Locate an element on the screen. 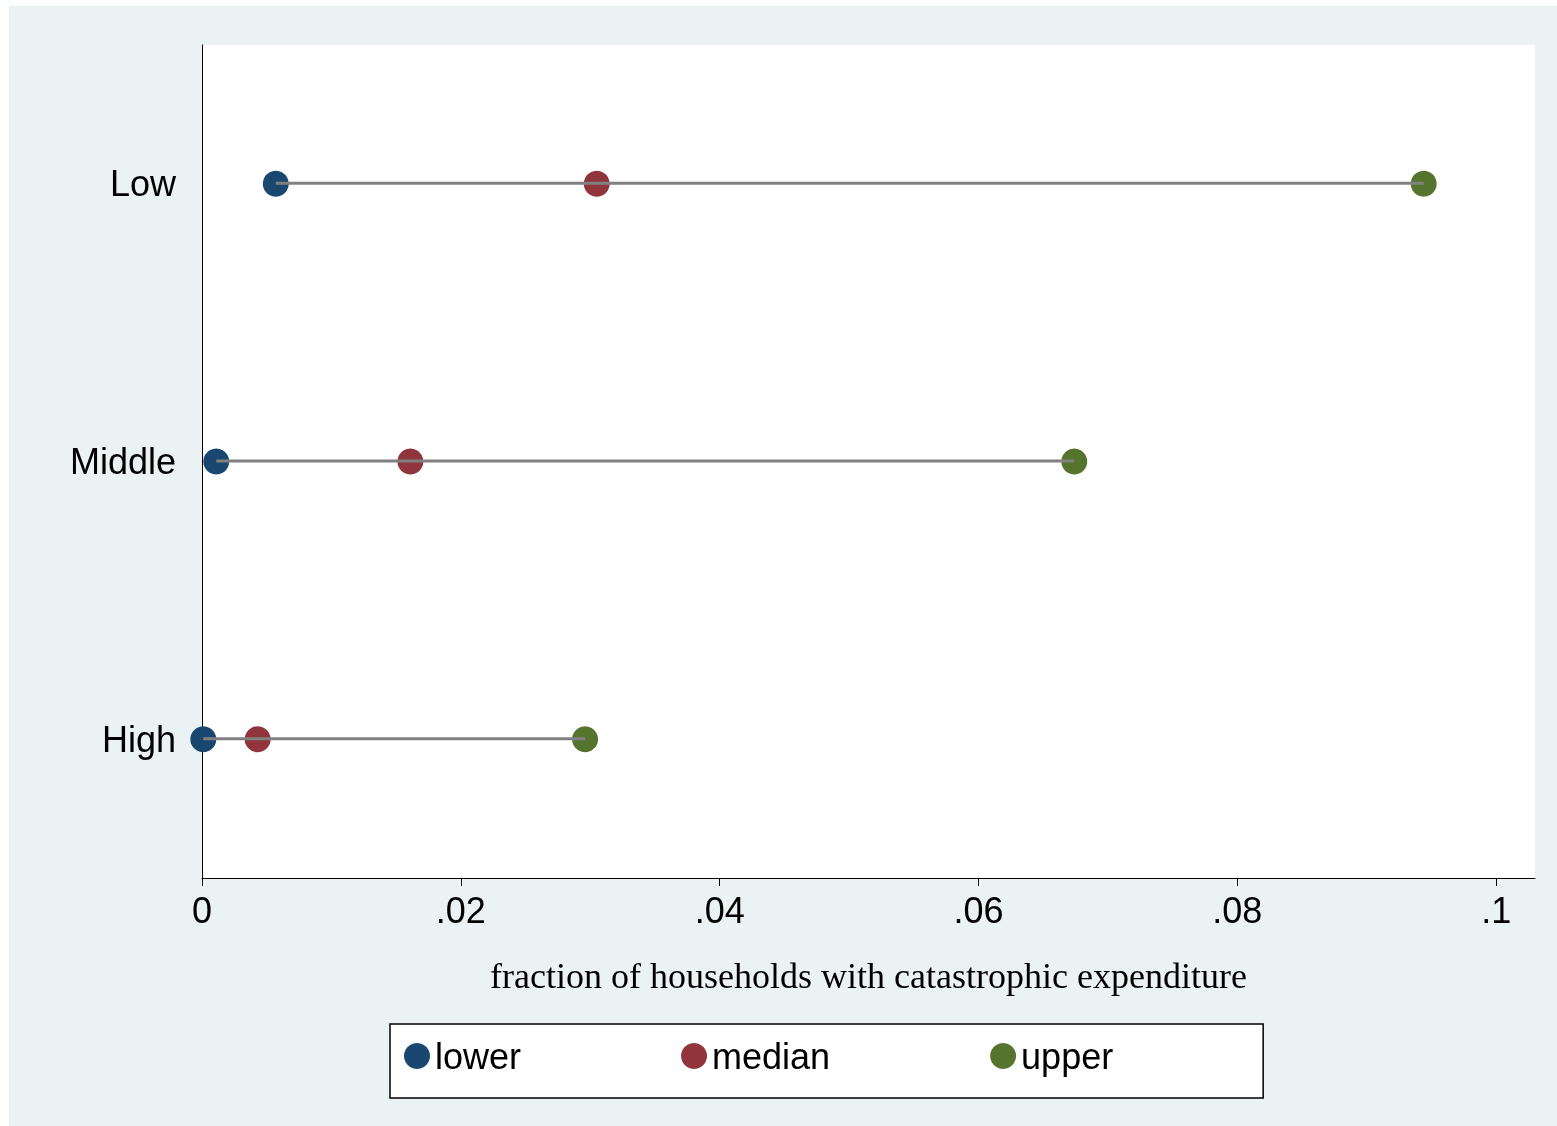 This screenshot has width=1557, height=1126. legend-label: lower is located at coordinates (478, 1056).